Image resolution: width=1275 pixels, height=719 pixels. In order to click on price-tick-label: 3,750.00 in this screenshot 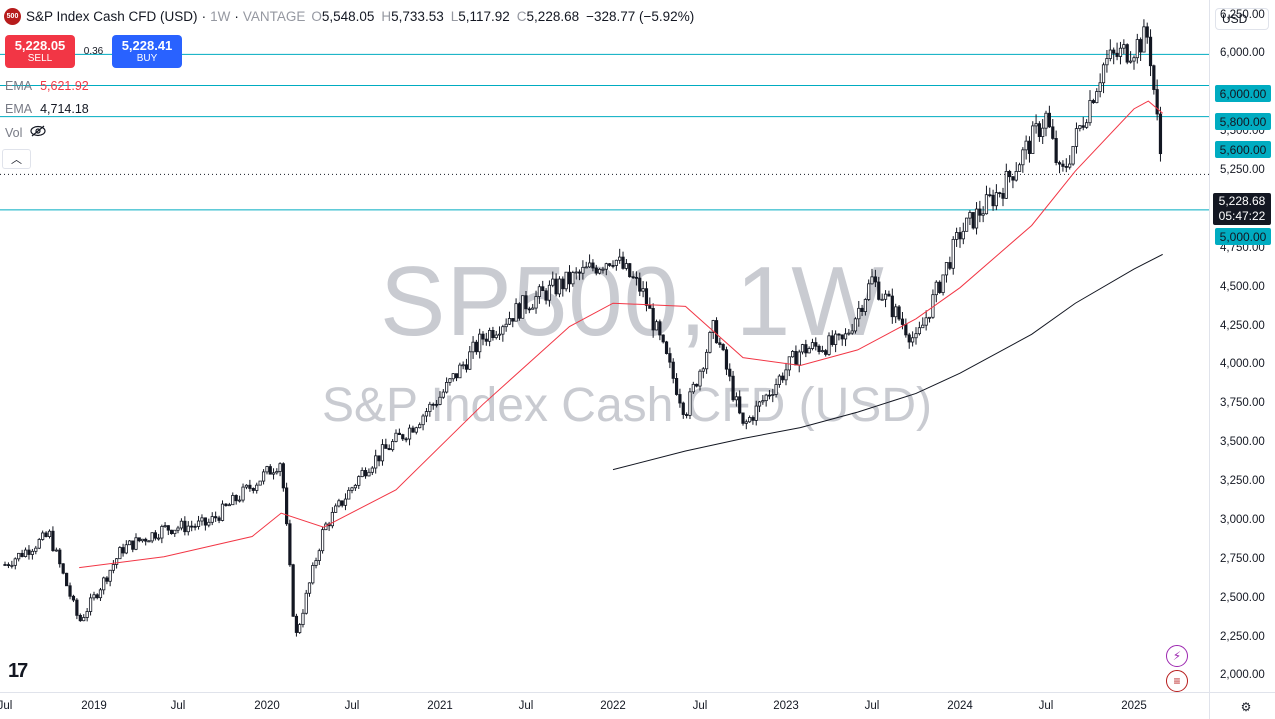, I will do `click(1242, 403)`.